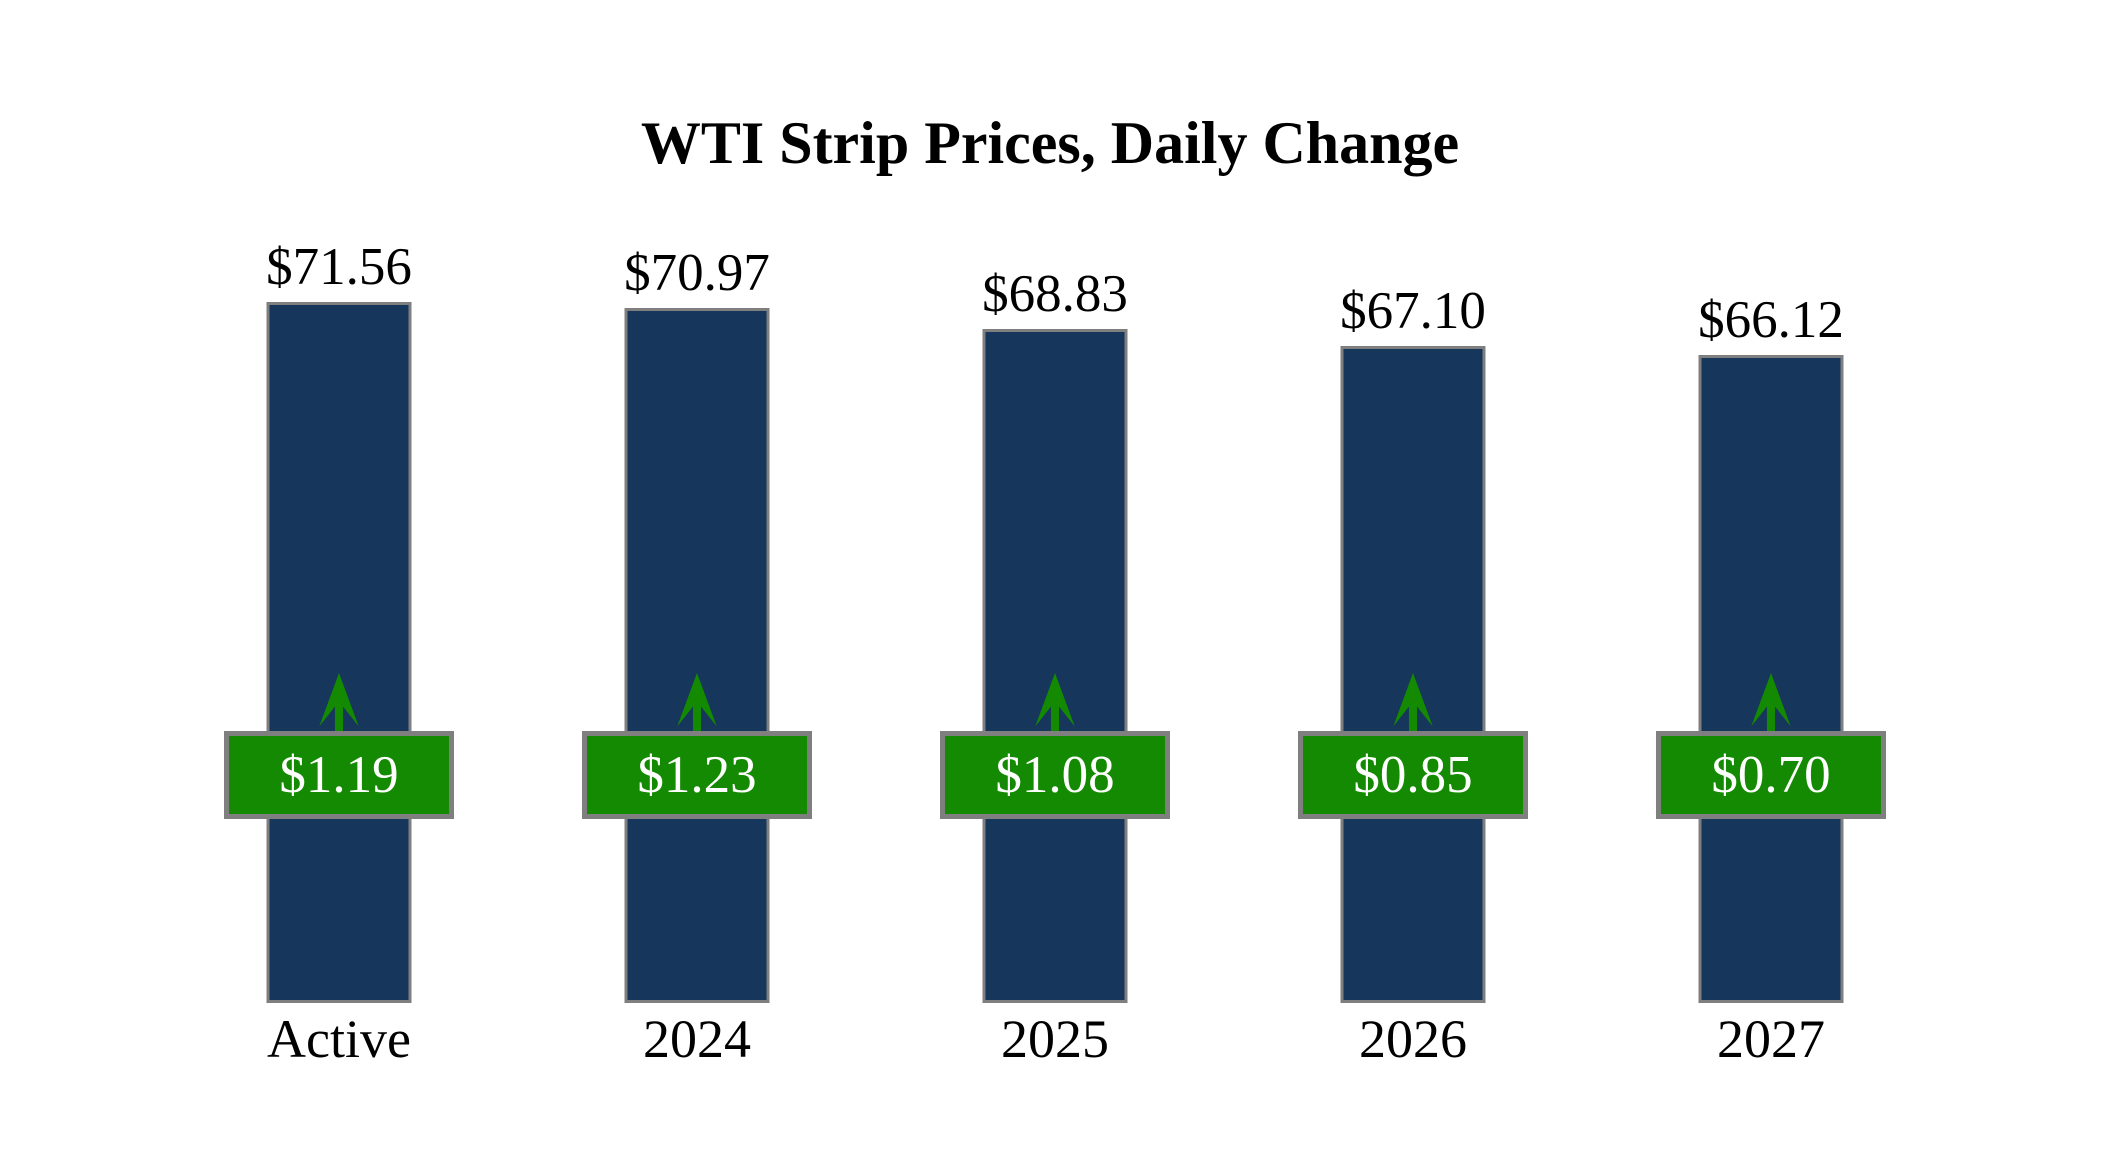 The image size is (2112, 1152). I want to click on bar-group-2025: $68.83 $1.08 2025, so click(1055, 630).